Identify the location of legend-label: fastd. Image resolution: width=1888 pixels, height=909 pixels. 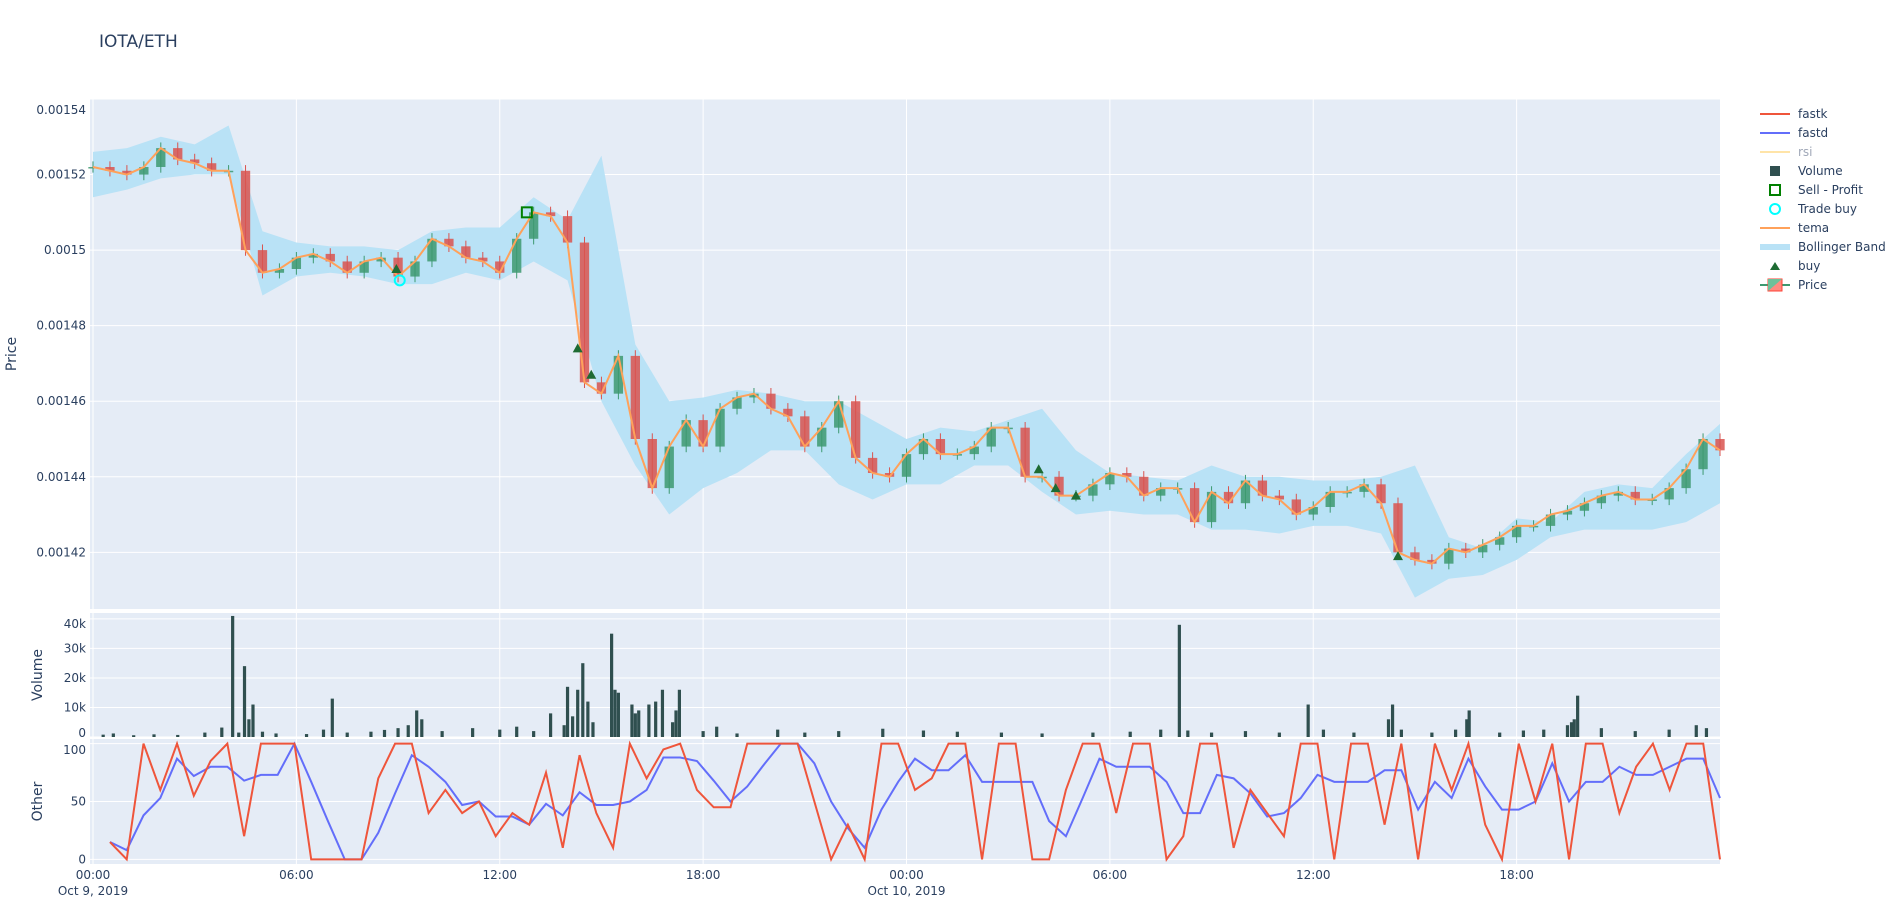
(1813, 132).